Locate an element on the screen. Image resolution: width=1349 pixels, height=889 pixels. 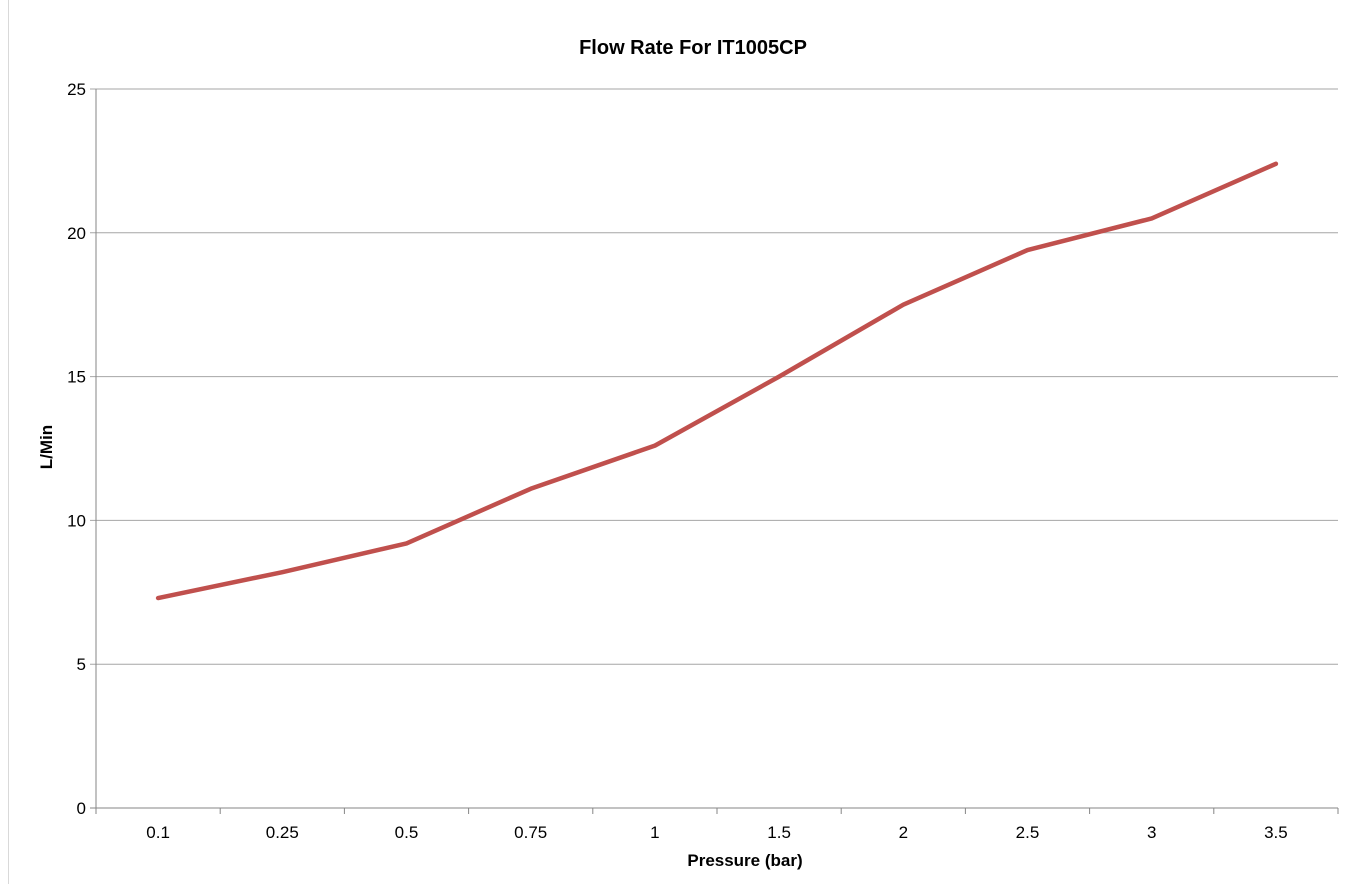
x-tick-label: 2 is located at coordinates (903, 832).